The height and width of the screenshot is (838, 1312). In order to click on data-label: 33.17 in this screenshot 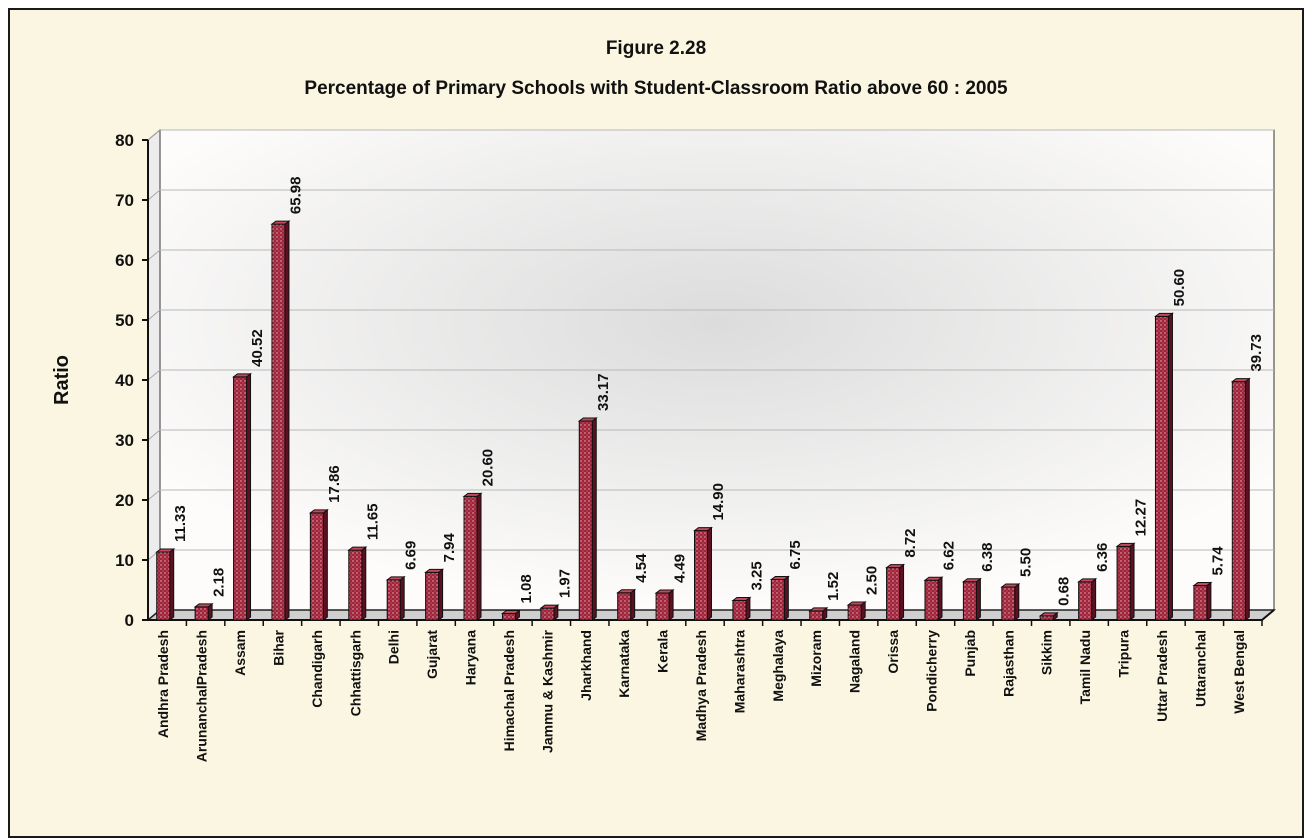, I will do `click(603, 392)`.